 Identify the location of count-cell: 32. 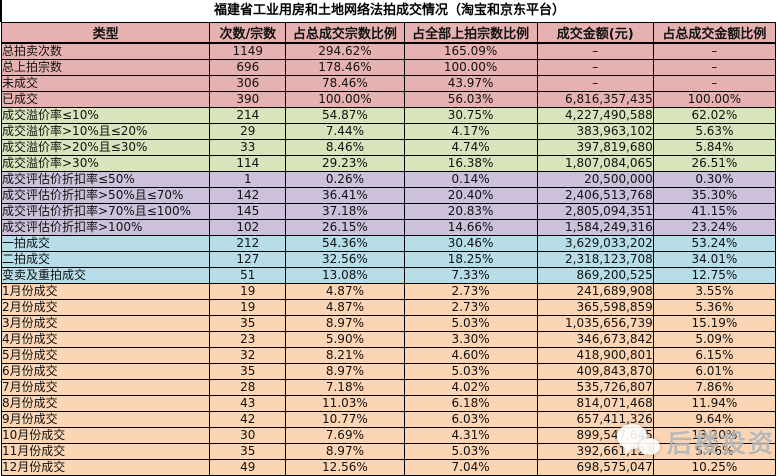
(248, 355).